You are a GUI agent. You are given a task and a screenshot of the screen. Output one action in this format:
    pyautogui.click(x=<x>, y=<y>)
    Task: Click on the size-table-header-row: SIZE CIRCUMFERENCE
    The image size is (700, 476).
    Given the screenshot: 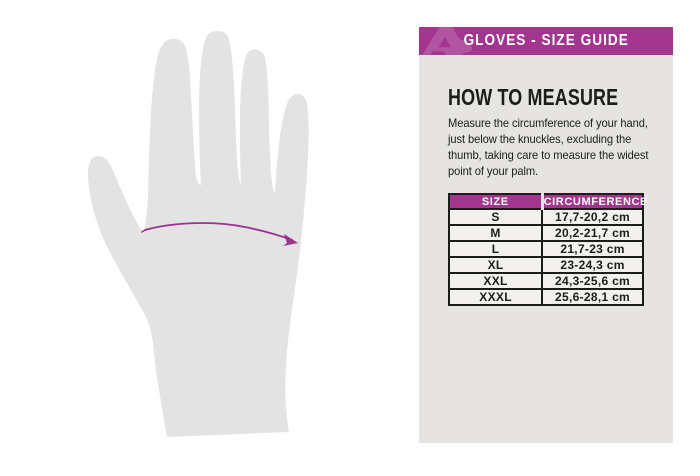 What is the action you would take?
    pyautogui.click(x=548, y=202)
    